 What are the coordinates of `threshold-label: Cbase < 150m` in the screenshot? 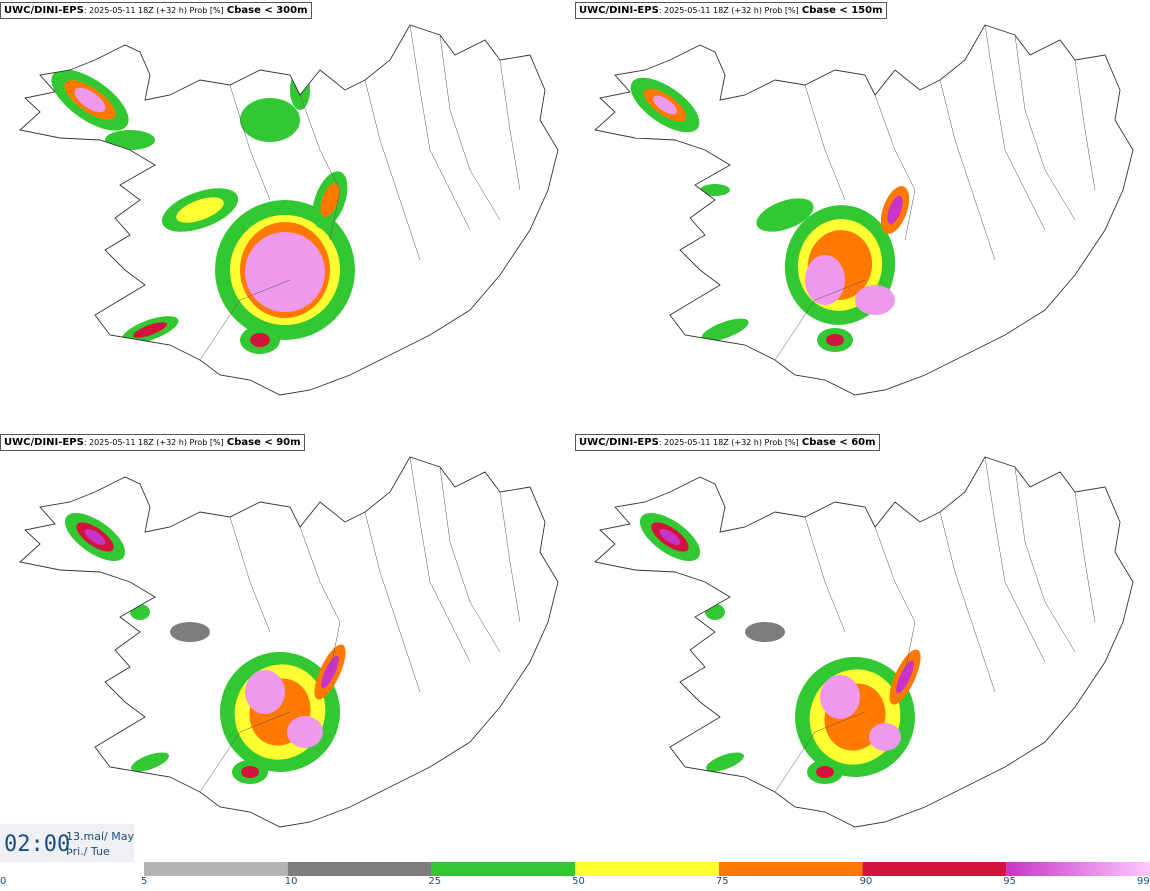 It's located at (842, 10).